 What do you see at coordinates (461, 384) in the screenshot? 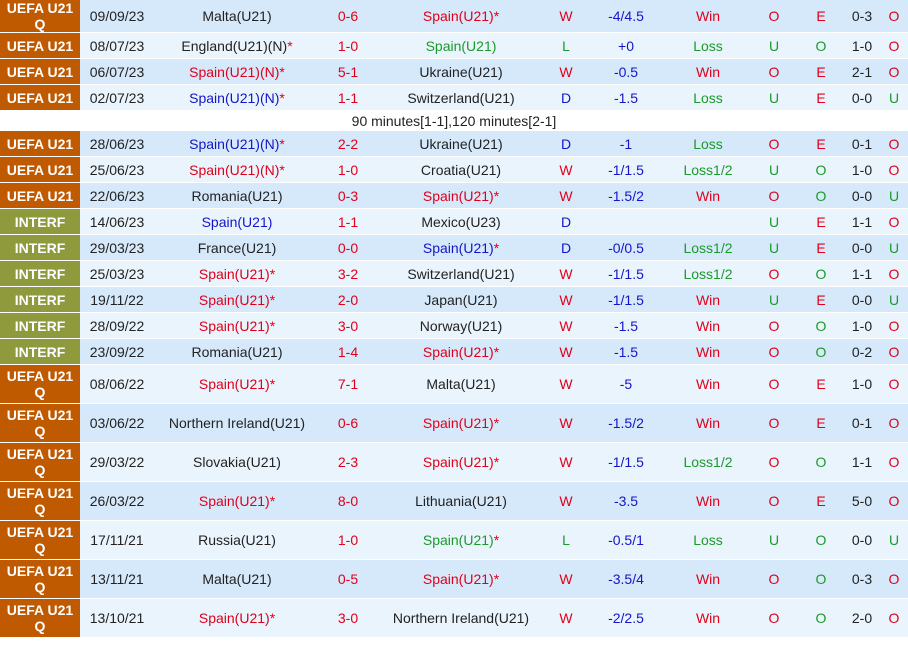
I see `away-team-name: Malta(U21)` at bounding box center [461, 384].